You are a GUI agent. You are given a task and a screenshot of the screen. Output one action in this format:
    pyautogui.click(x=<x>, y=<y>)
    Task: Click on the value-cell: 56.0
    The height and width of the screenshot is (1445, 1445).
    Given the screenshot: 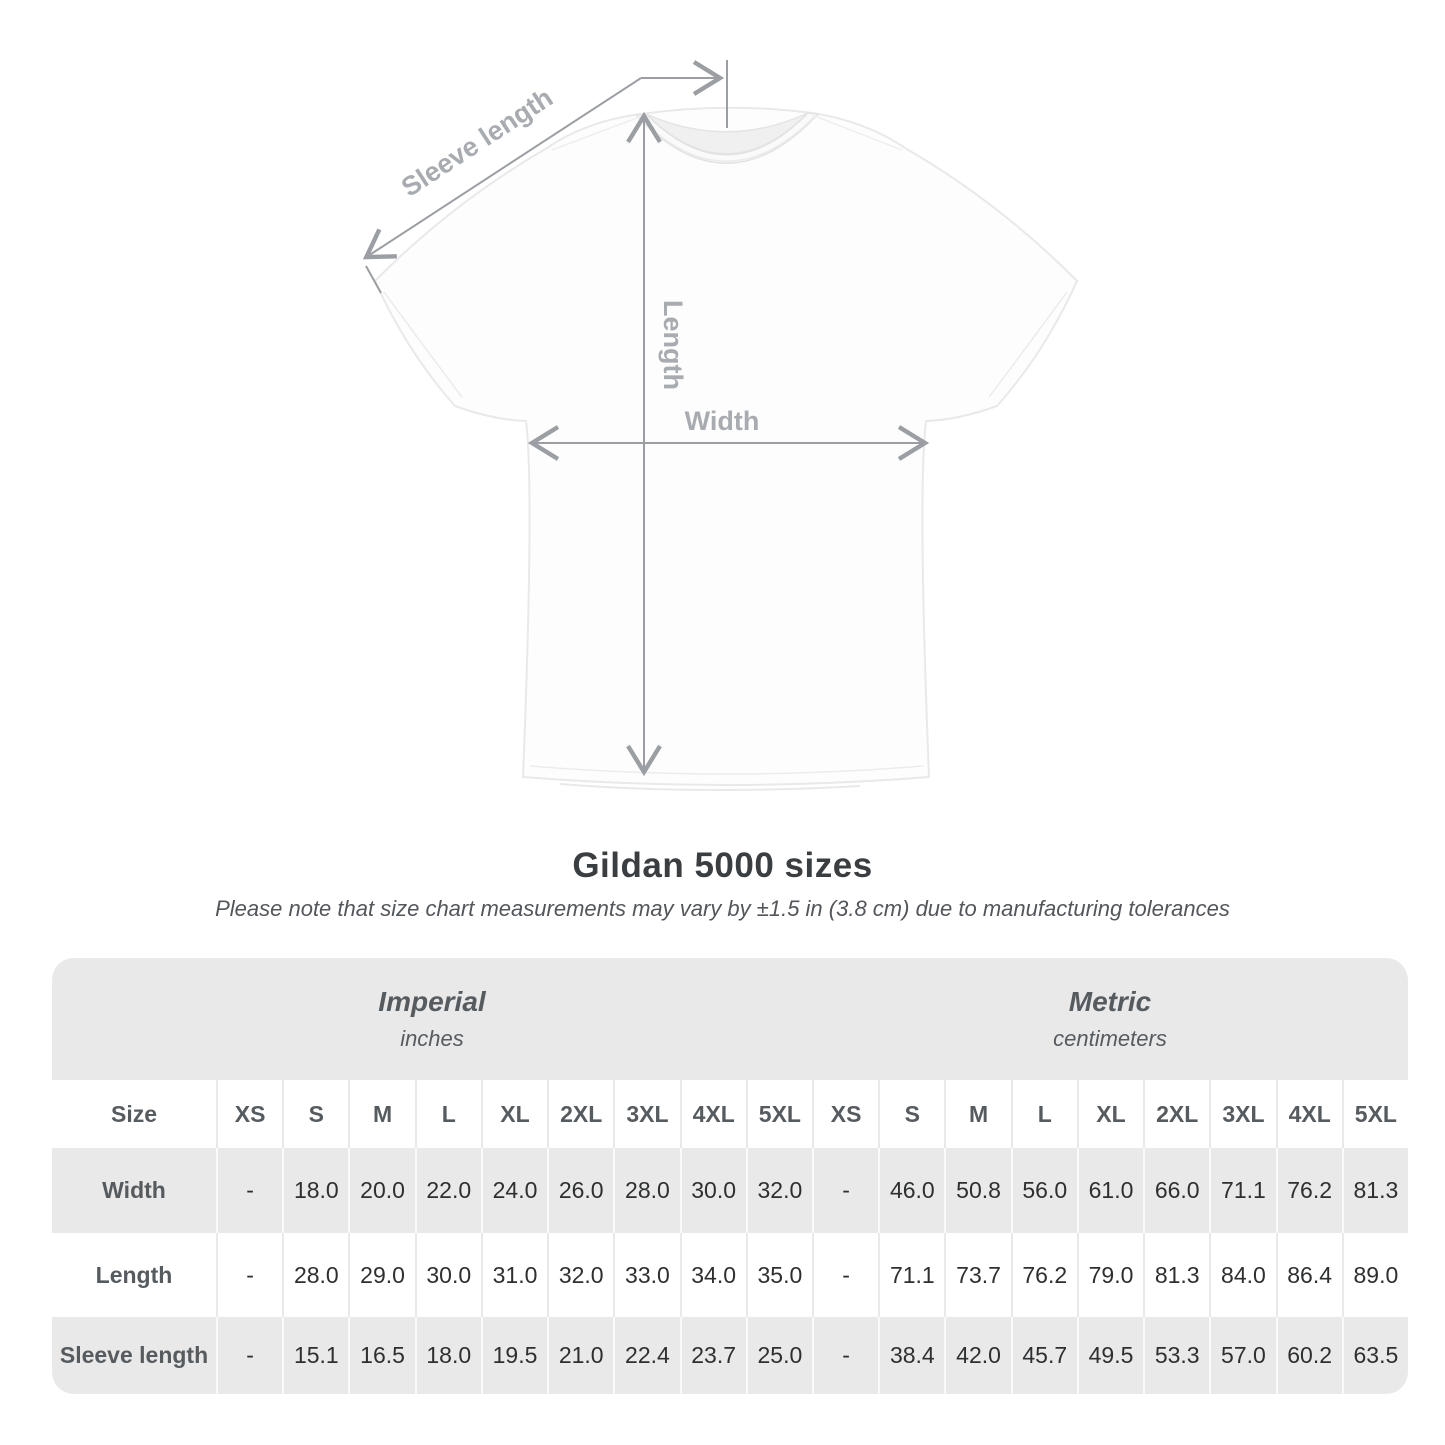 What is the action you would take?
    pyautogui.click(x=1043, y=1190)
    